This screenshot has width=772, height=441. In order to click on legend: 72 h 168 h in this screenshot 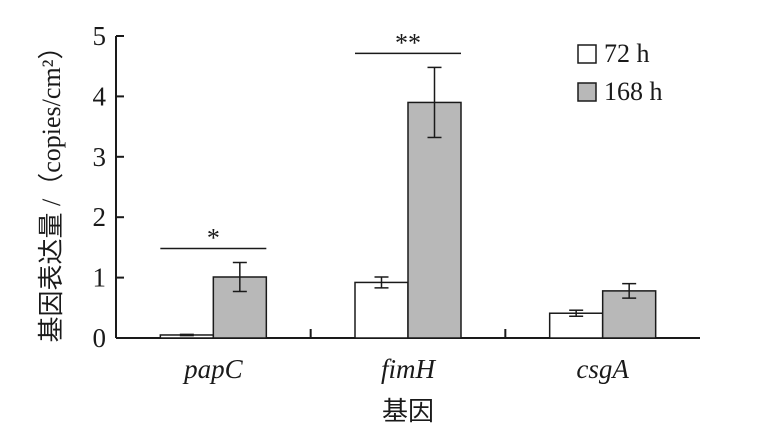, I will do `click(620, 72)`.